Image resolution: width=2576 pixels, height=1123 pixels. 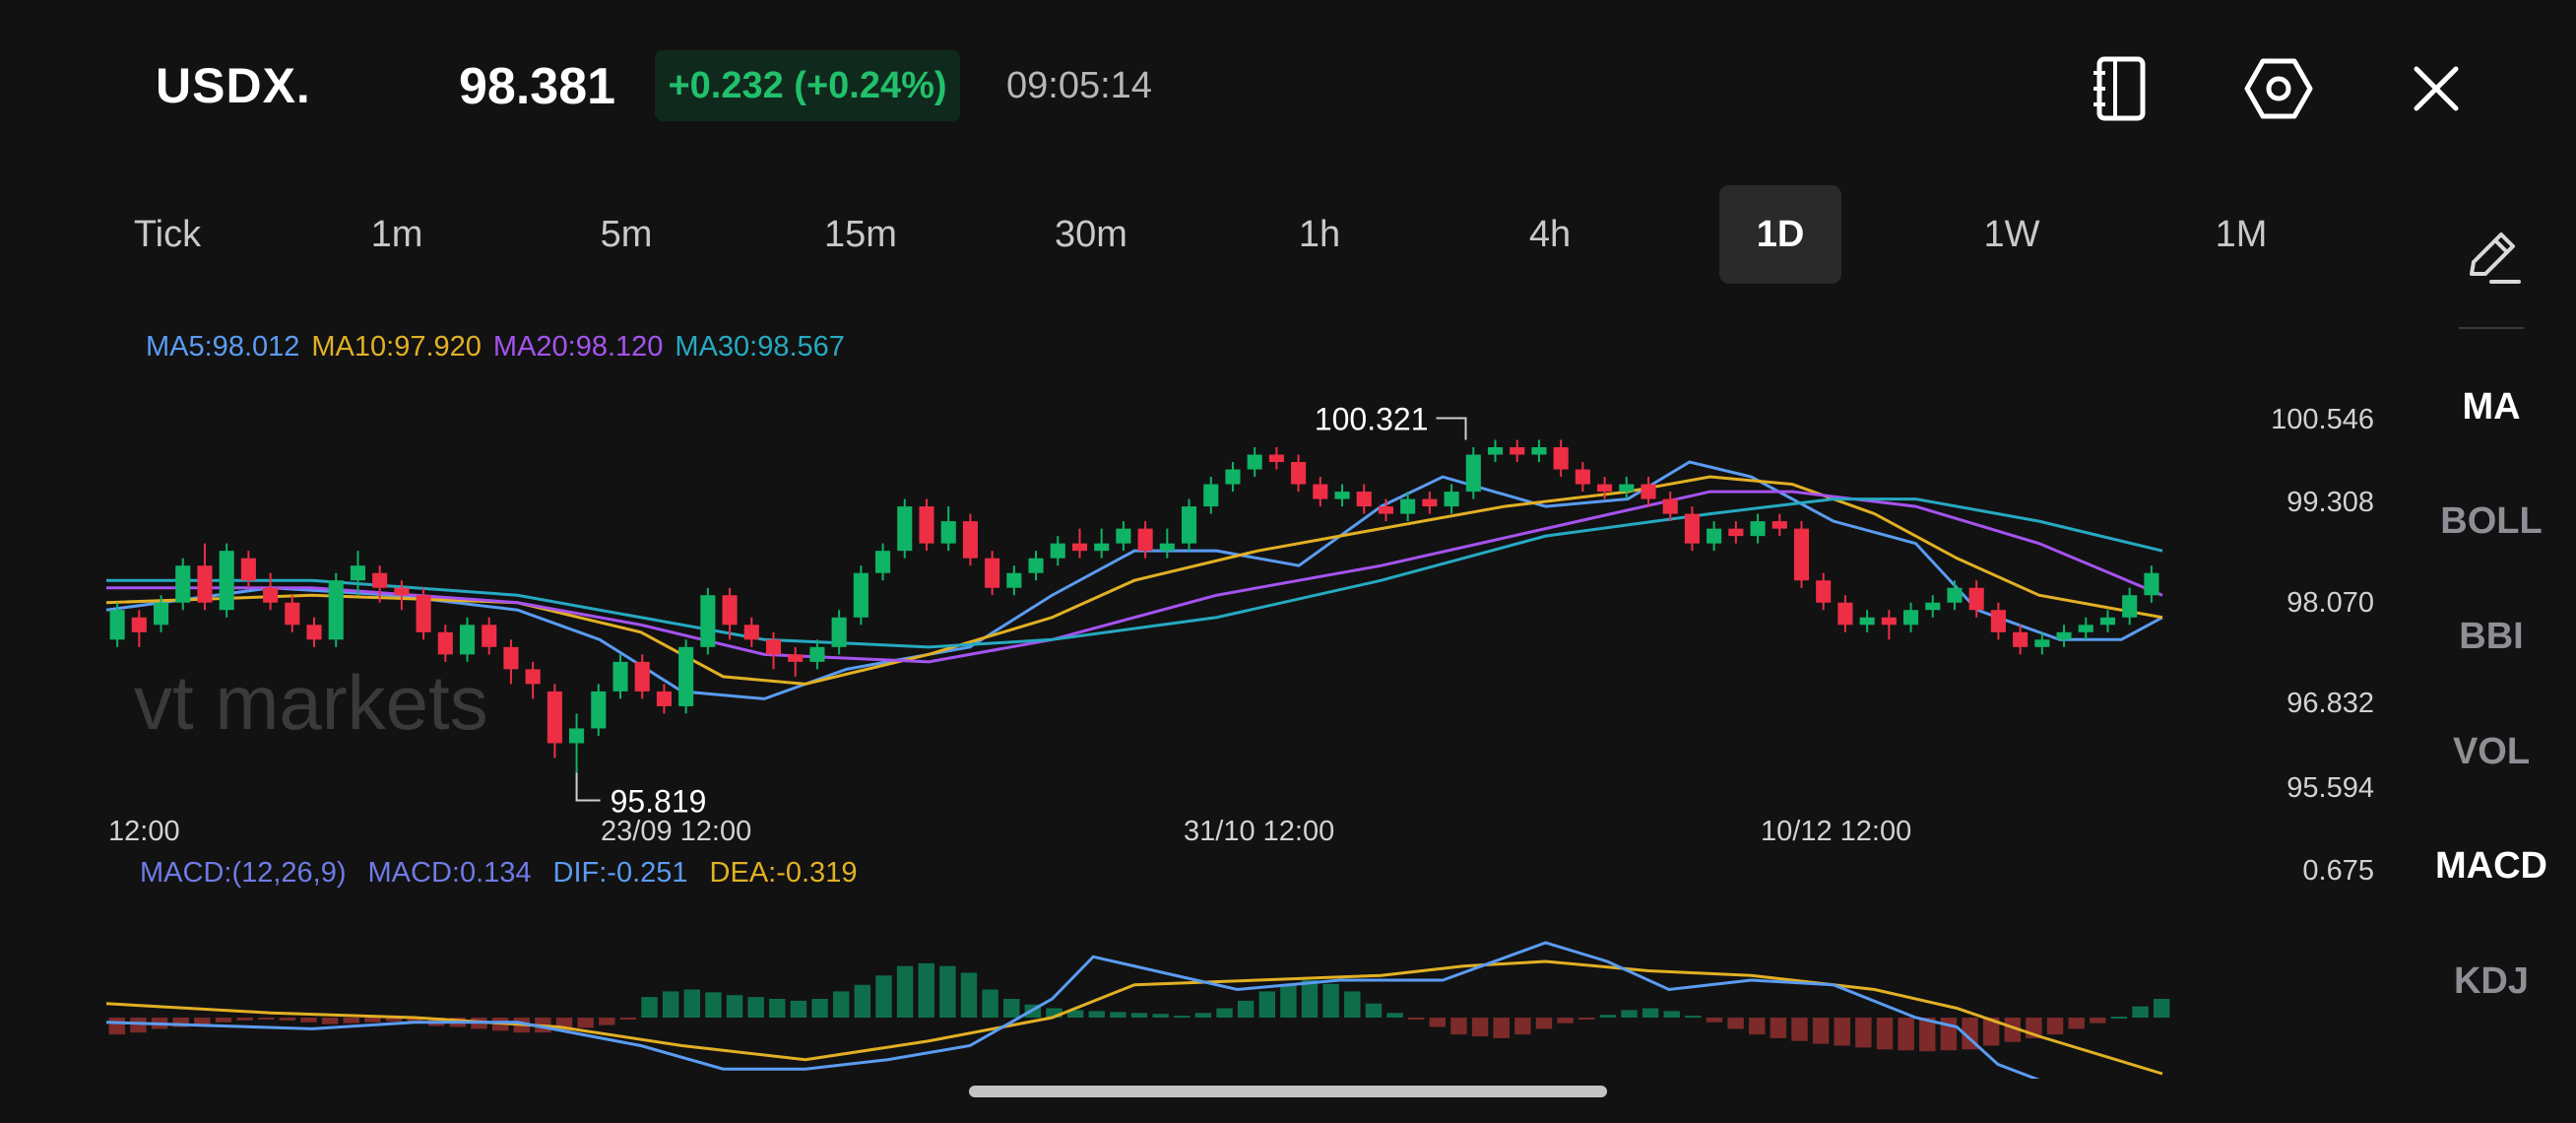 What do you see at coordinates (1134, 1017) in the screenshot?
I see `dea-line` at bounding box center [1134, 1017].